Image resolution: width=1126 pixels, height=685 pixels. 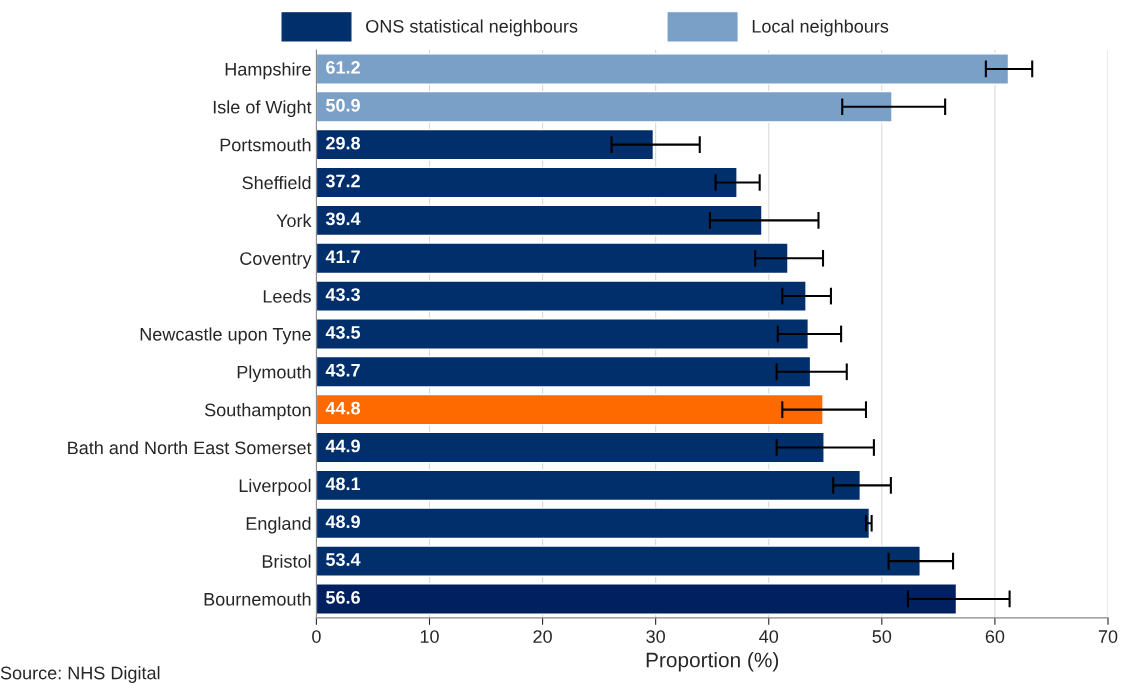 I want to click on data-label: 48.1, so click(x=343, y=484).